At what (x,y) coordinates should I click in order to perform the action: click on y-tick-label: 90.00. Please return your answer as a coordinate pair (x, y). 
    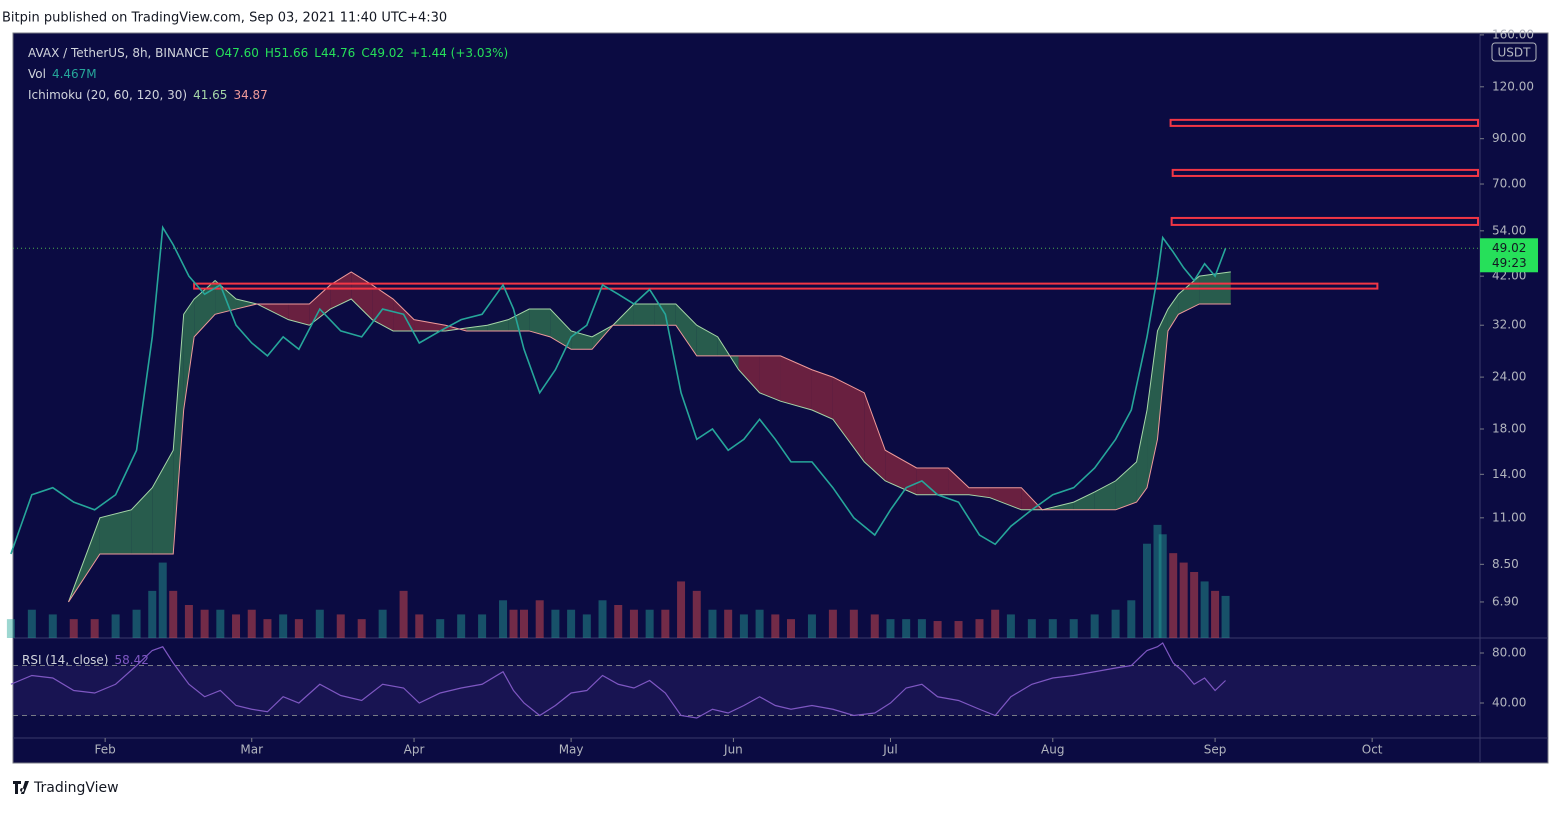
    Looking at the image, I should click on (1509, 138).